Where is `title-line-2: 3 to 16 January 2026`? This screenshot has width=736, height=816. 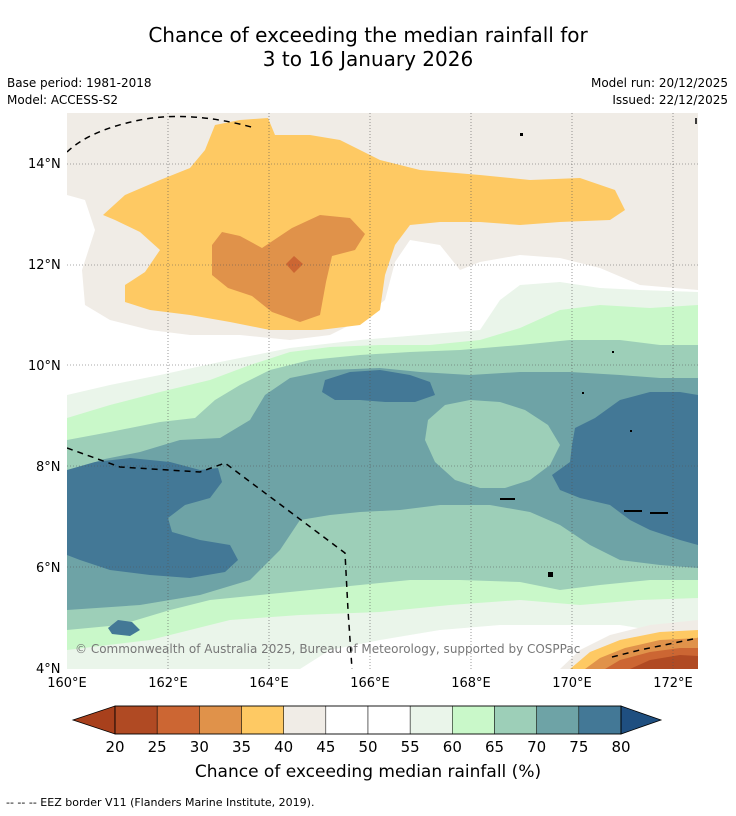
title-line-2: 3 to 16 January 2026 is located at coordinates (368, 59).